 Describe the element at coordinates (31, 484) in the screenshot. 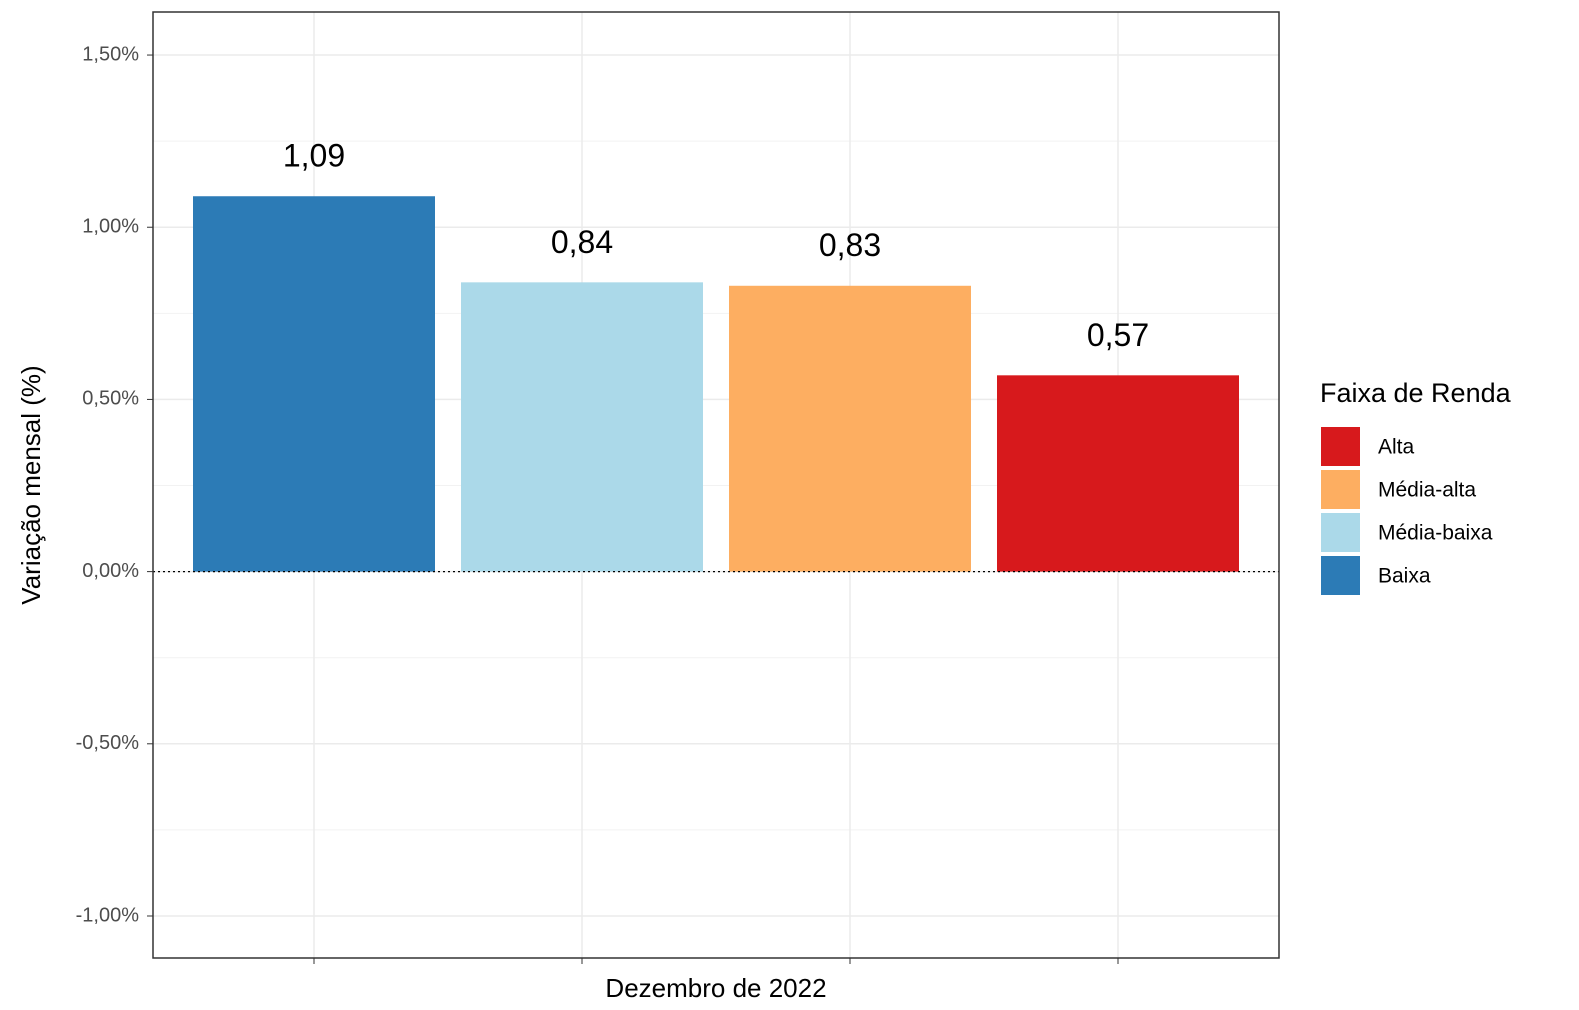

I see `y-axis-title: Variação mensal (%)` at that location.